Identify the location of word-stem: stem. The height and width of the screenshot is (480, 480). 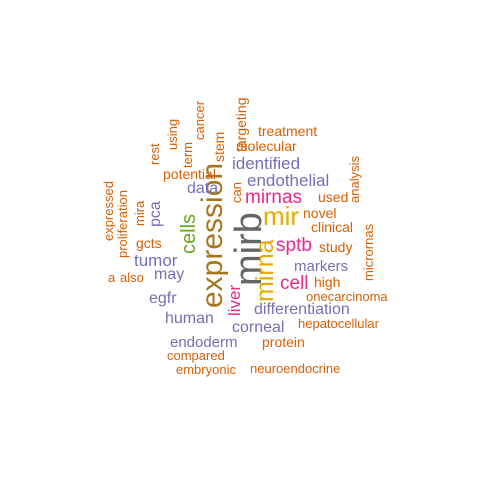
(219, 146).